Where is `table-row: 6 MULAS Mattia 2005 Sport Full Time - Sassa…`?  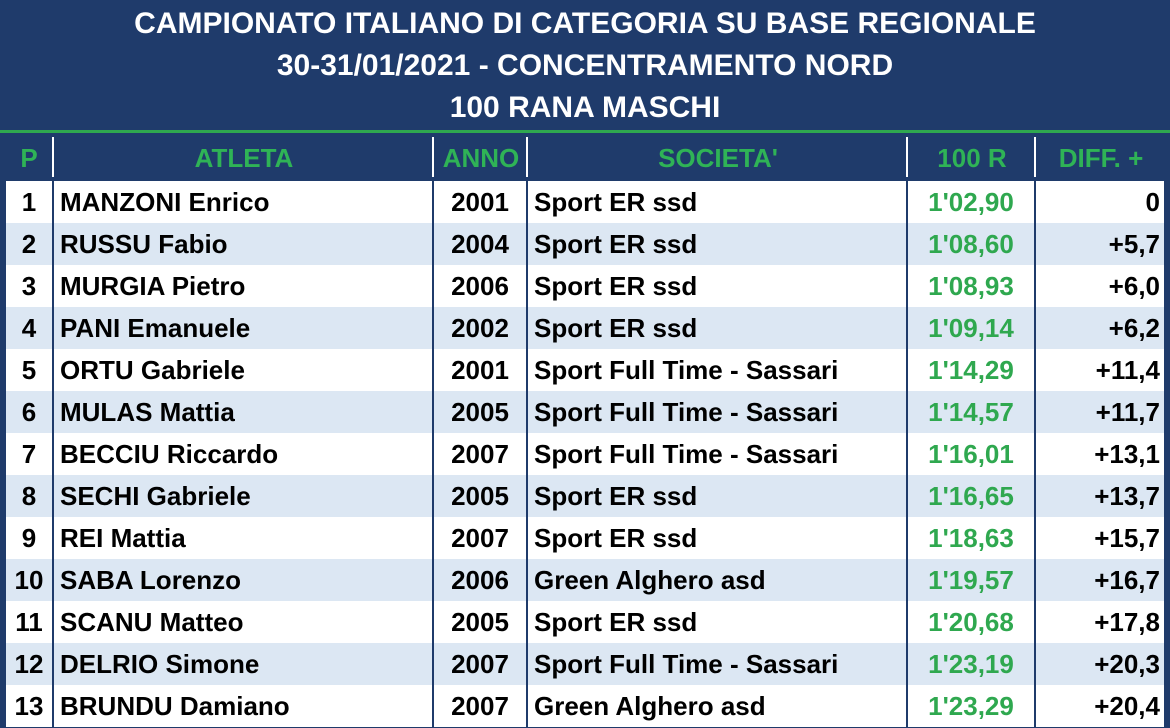
table-row: 6 MULAS Mattia 2005 Sport Full Time - Sassa… is located at coordinates (585, 412).